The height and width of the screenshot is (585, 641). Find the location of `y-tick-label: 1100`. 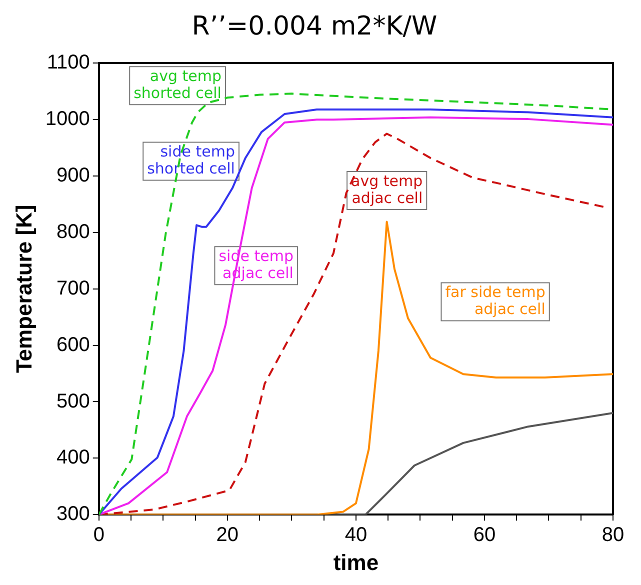

y-tick-label: 1100 is located at coordinates (68, 63).